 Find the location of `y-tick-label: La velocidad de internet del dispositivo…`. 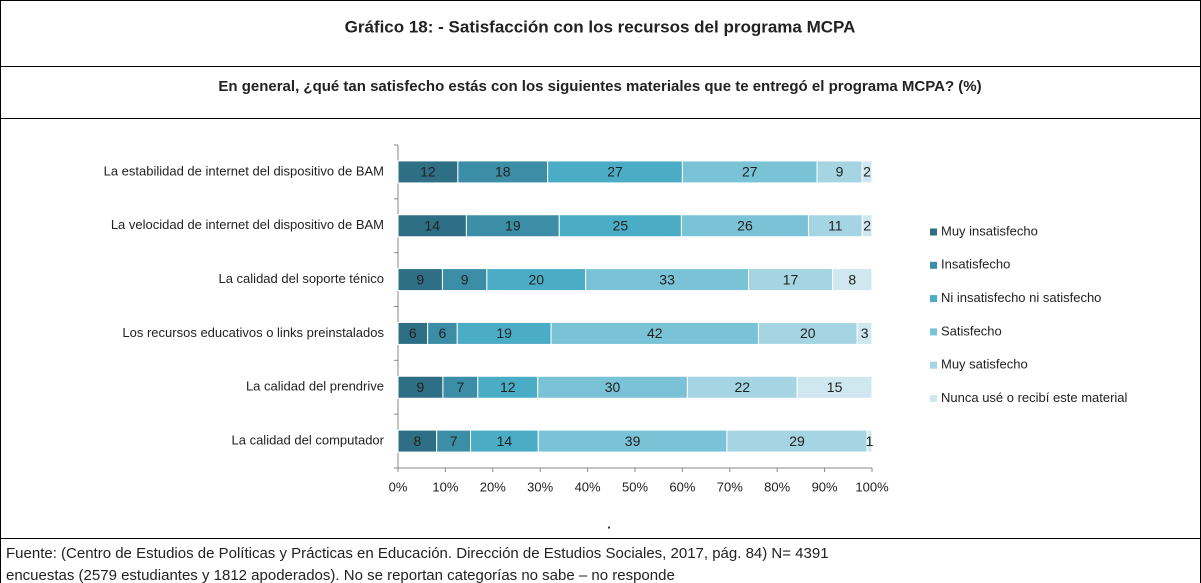

y-tick-label: La velocidad de internet del dispositivo… is located at coordinates (247, 224).